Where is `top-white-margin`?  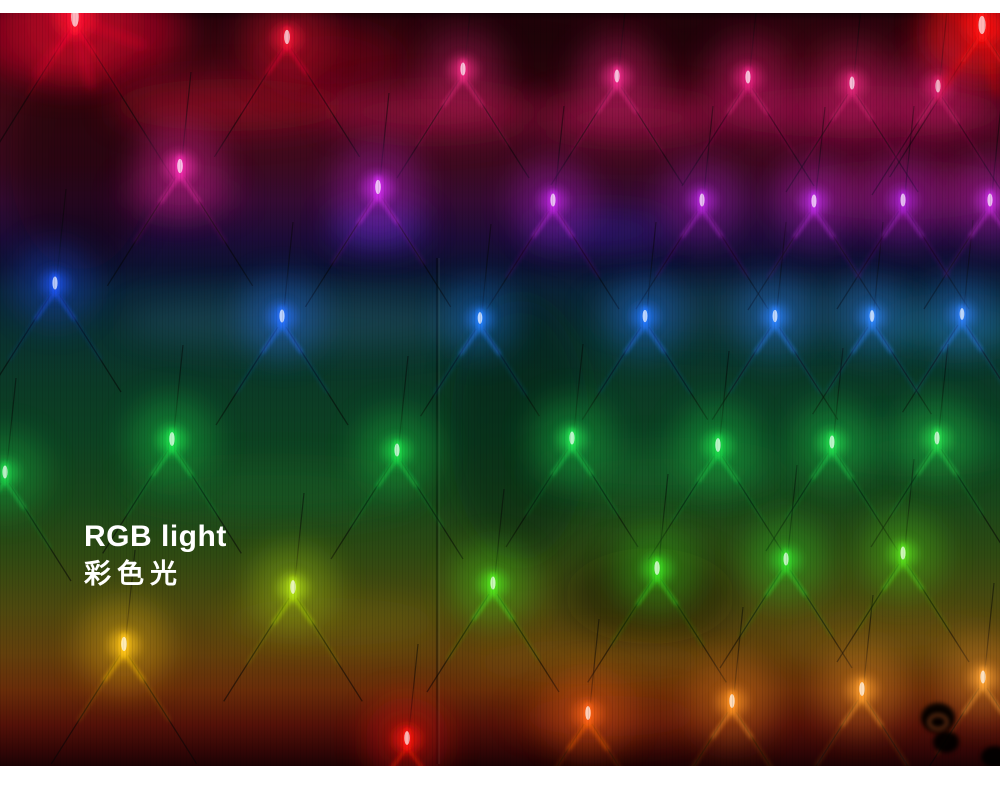
top-white-margin is located at coordinates (500, 6).